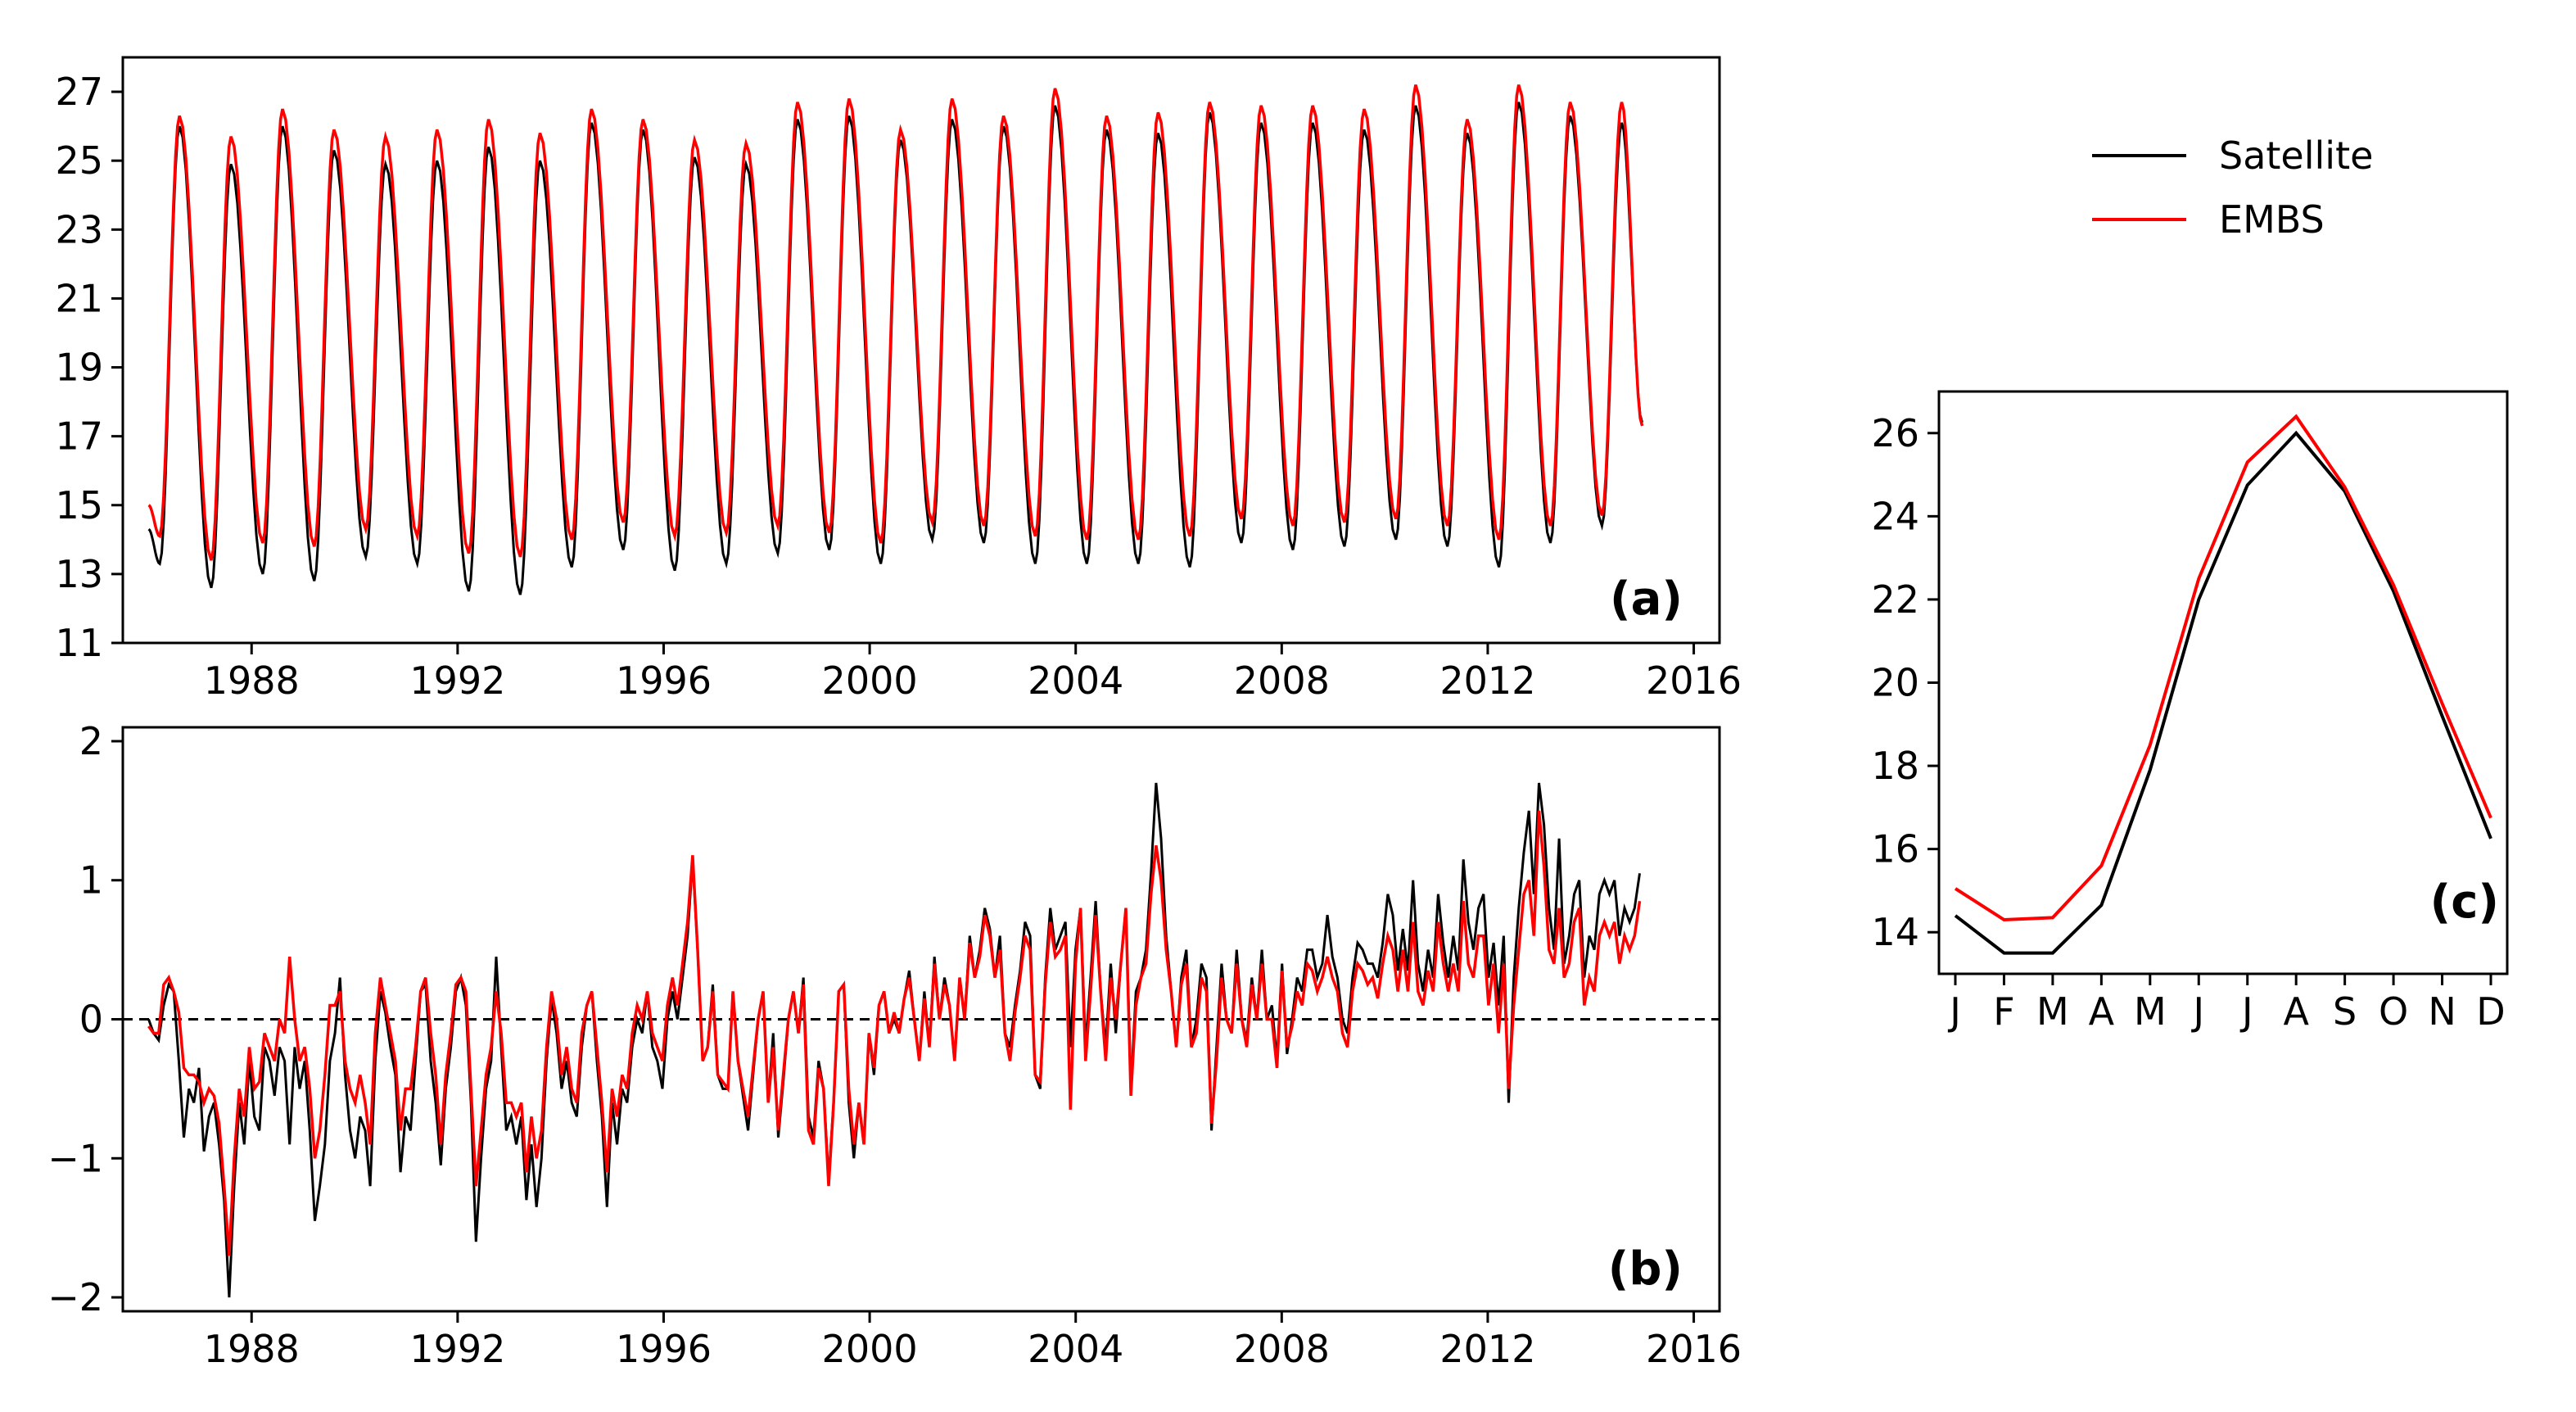  Describe the element at coordinates (664, 680) in the screenshot. I see `panel-a-xtick-label: 1996` at that location.